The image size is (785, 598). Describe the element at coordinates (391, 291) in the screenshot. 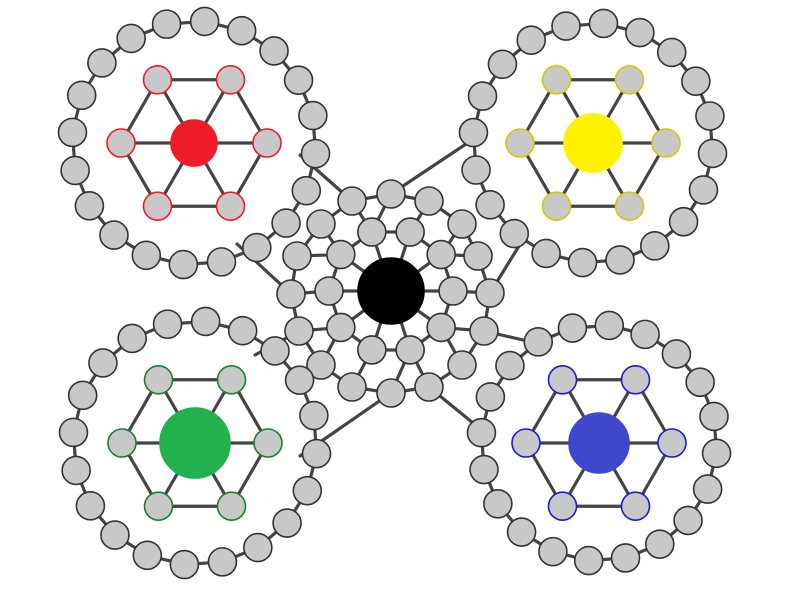

I see `center-hub-node` at that location.